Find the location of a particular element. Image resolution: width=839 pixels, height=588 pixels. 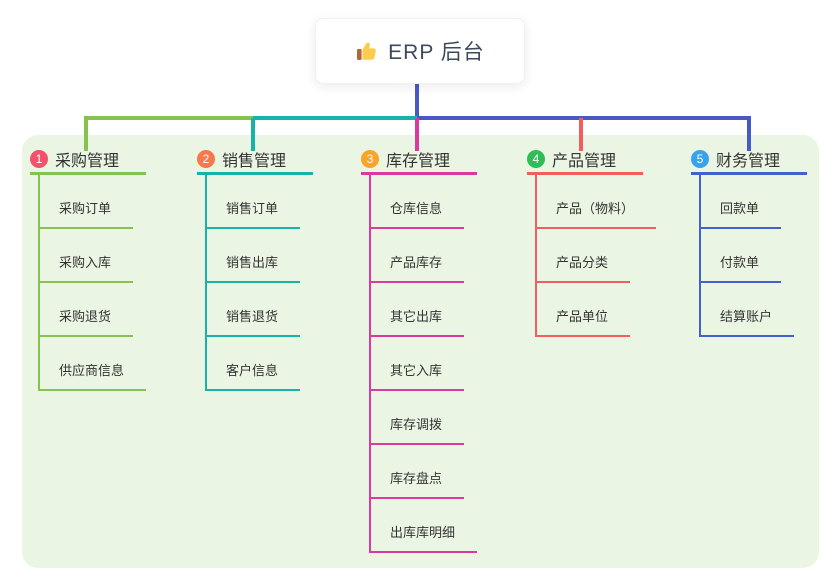

branch-product-title: 4 产品管理 is located at coordinates (585, 161).